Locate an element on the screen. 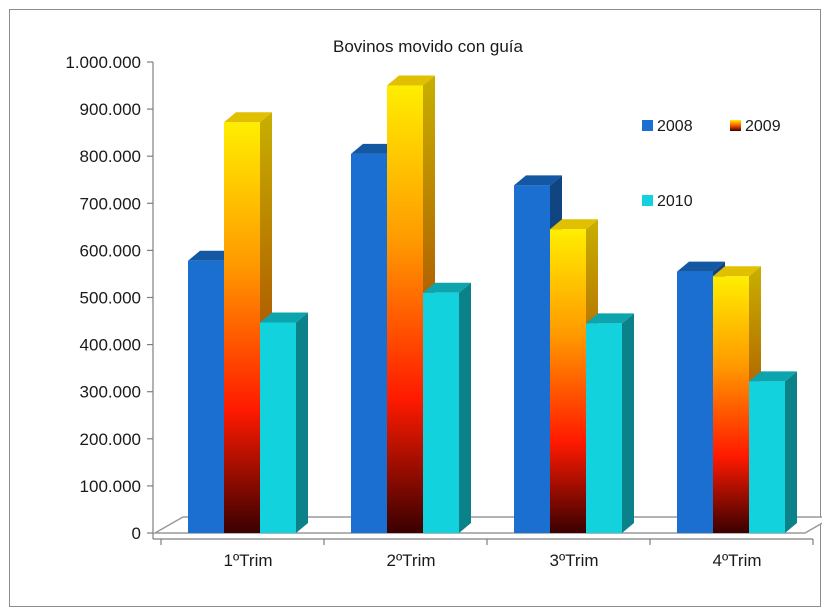 The height and width of the screenshot is (616, 833). legend-item-2008: 2008 is located at coordinates (667, 126).